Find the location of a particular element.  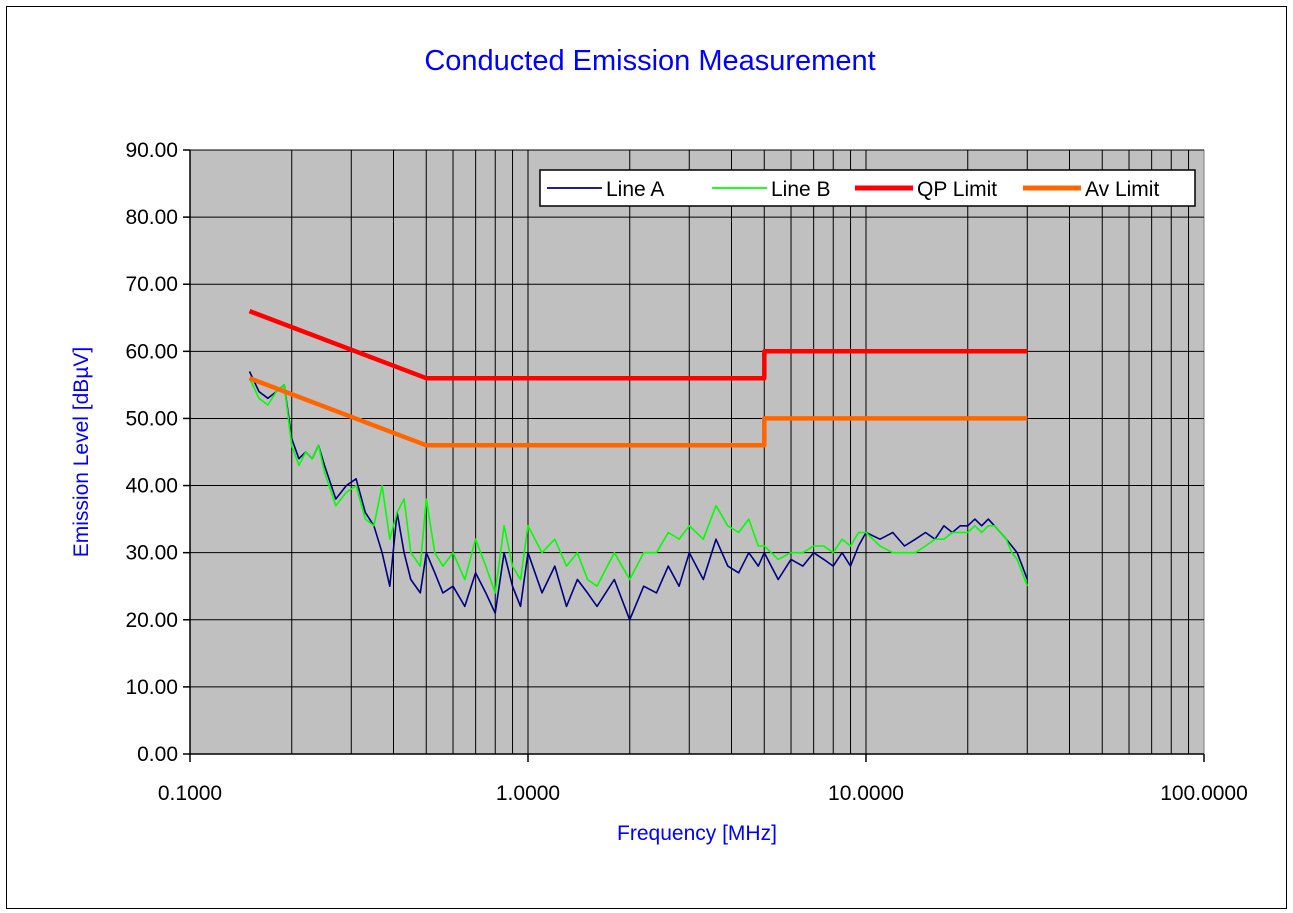

y-tick-label: 20.00 is located at coordinates (151, 620).